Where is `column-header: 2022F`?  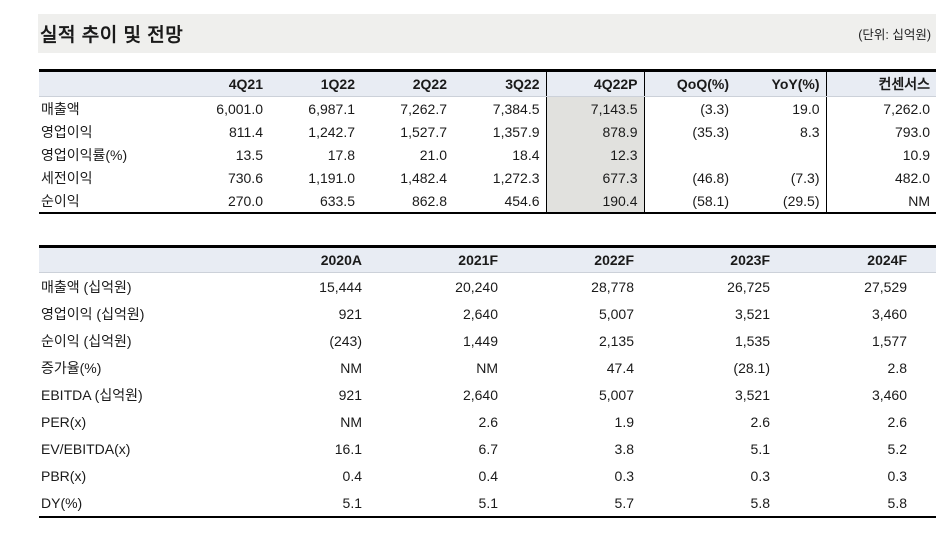 column-header: 2022F is located at coordinates (566, 259).